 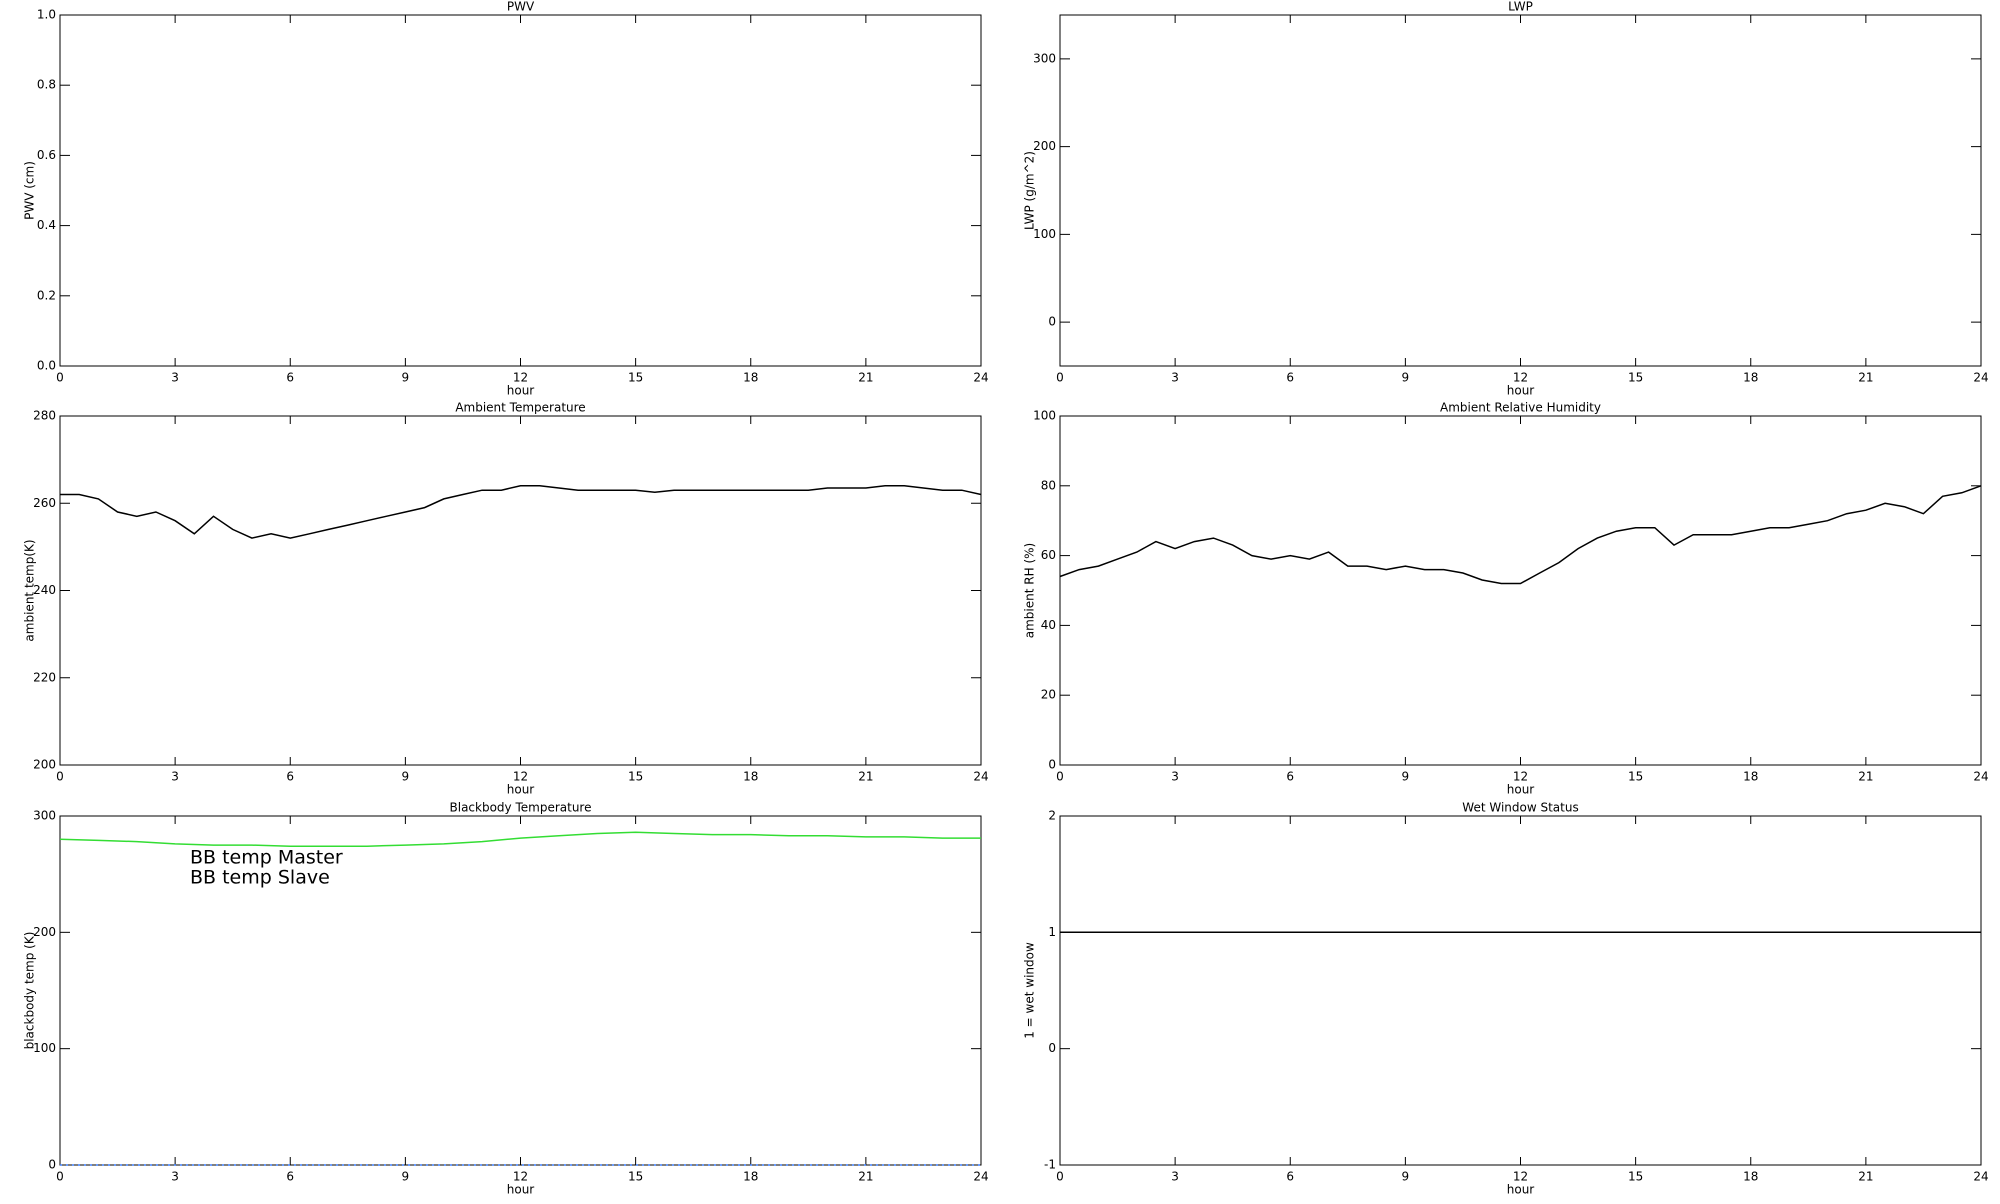 What do you see at coordinates (44, 677) in the screenshot?
I see `y-tick-label: 220` at bounding box center [44, 677].